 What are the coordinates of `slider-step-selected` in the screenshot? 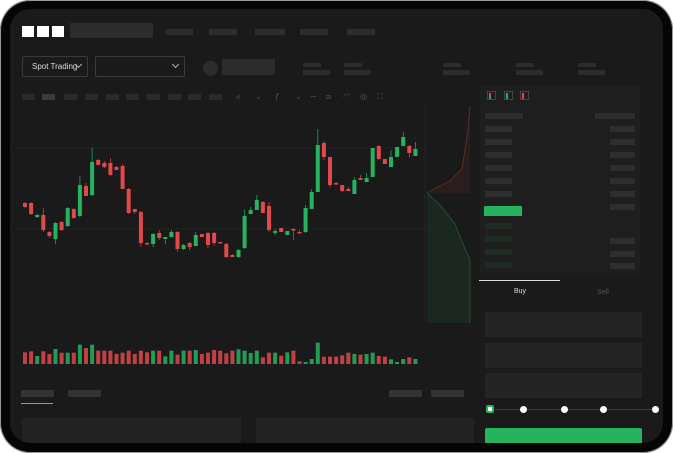 It's located at (490, 409).